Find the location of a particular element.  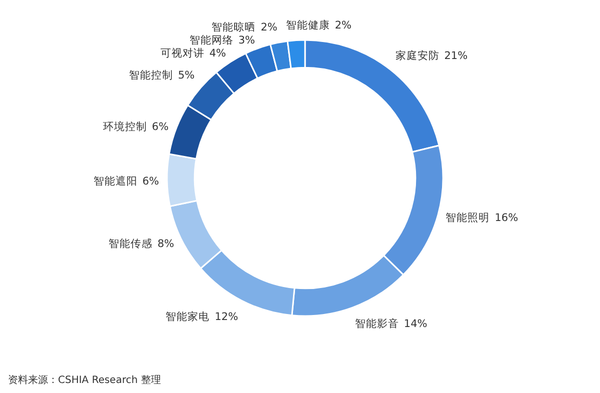

category-label: 智能遮阳 is located at coordinates (115, 181).